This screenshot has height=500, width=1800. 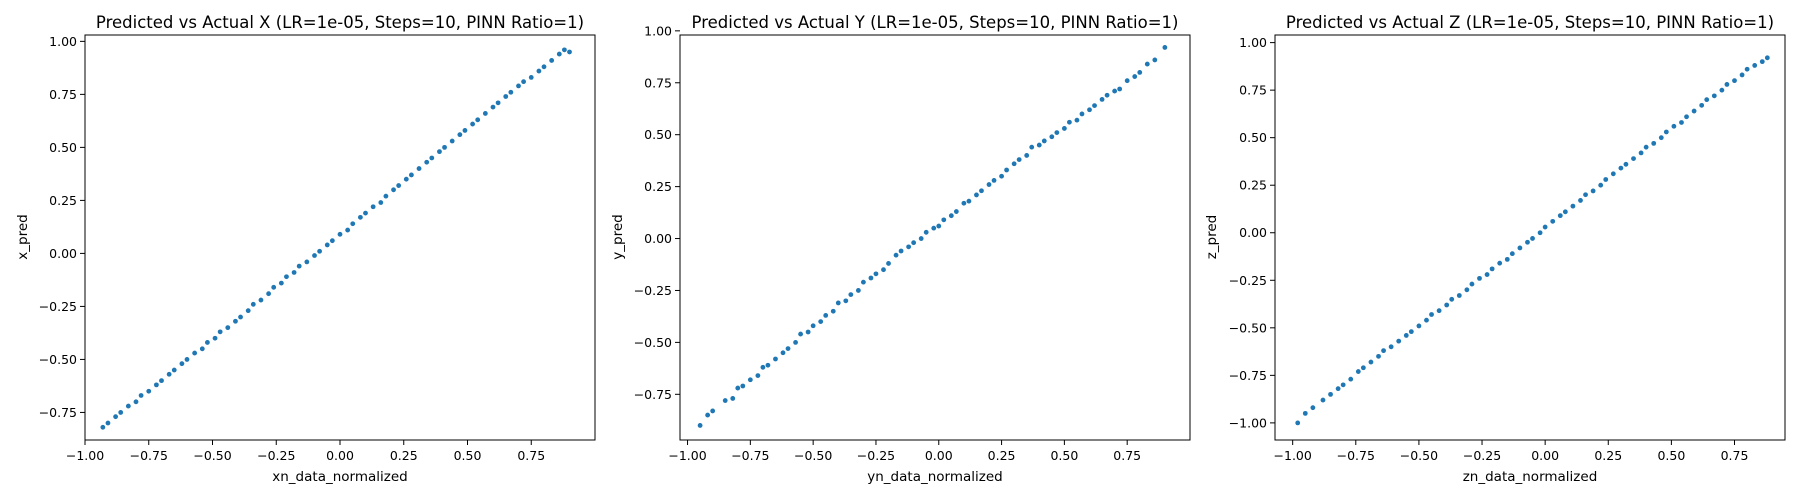 I want to click on x-axis-label-y: yn_data_normalized, so click(x=934, y=477).